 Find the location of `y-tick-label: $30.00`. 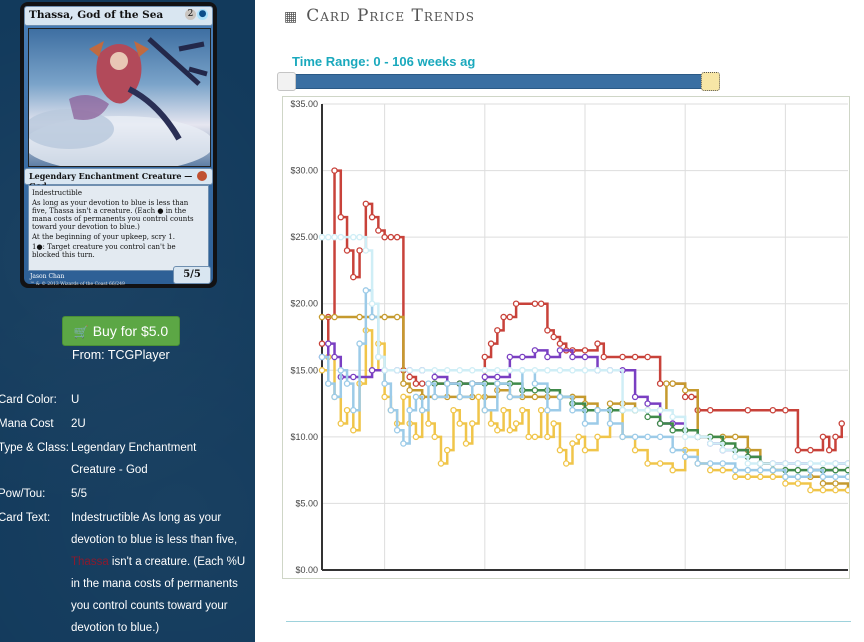

y-tick-label: $30.00 is located at coordinates (304, 171).